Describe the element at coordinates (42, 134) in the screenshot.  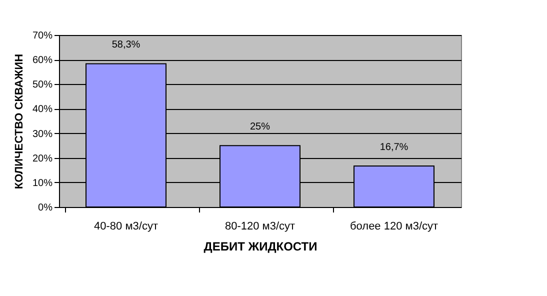
I see `y-tick-label: 30%` at that location.